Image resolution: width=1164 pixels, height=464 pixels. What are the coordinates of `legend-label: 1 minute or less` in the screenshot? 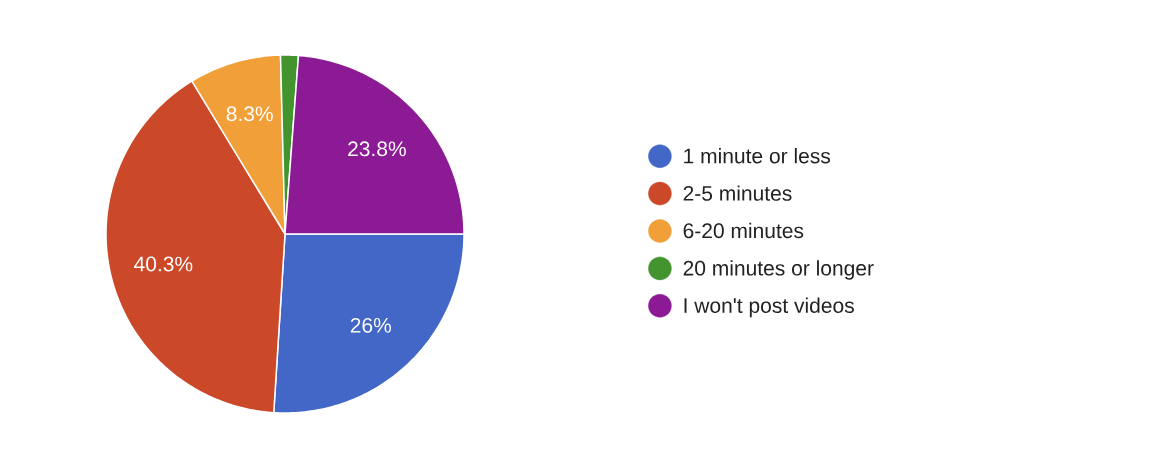 It's located at (757, 155).